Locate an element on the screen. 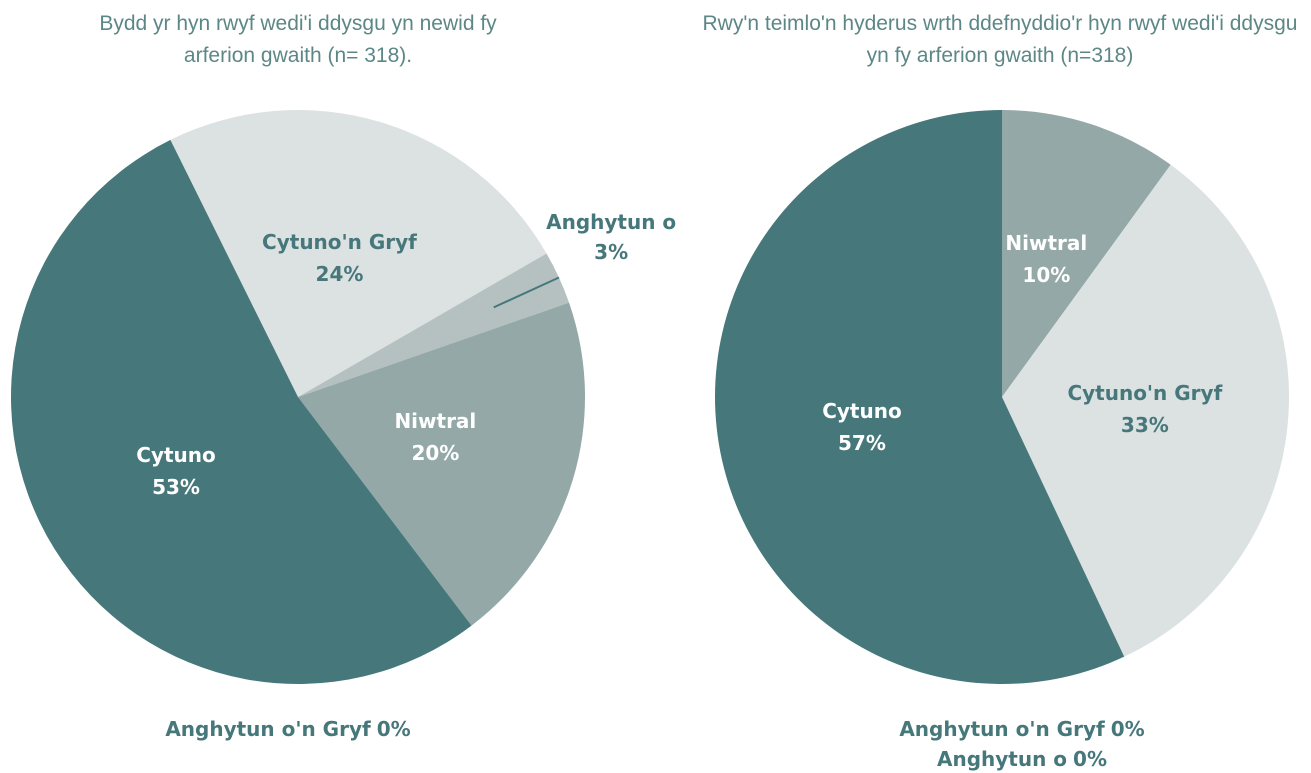 Image resolution: width=1311 pixels, height=773 pixels. slice-value: 57% is located at coordinates (862, 443).